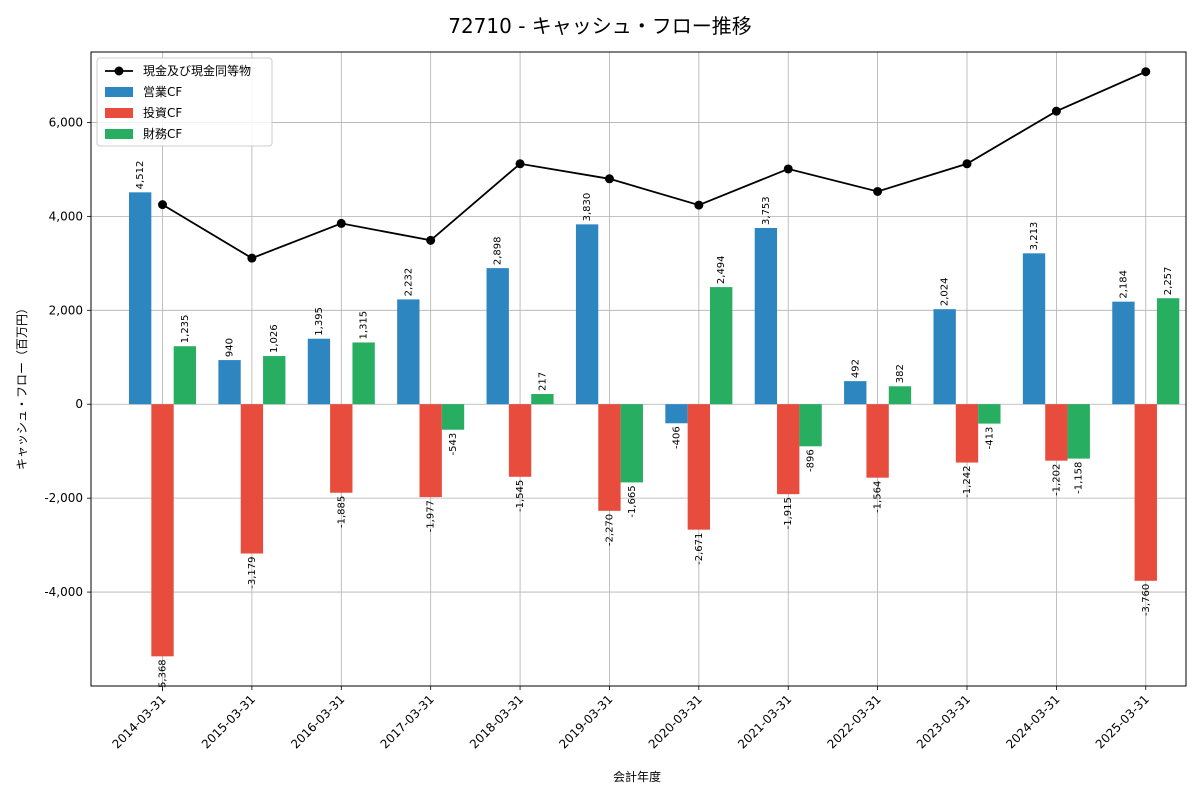 This screenshot has width=1200, height=800. I want to click on x-tick-label: 2022-03-31, so click(854, 721).